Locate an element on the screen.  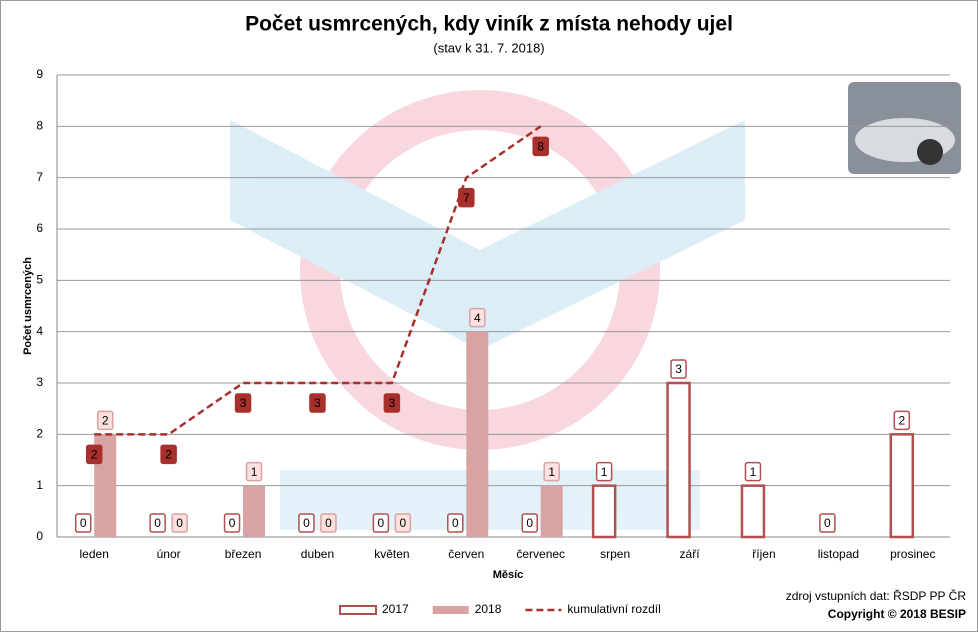
y-tick-label: 5 is located at coordinates (39, 280).